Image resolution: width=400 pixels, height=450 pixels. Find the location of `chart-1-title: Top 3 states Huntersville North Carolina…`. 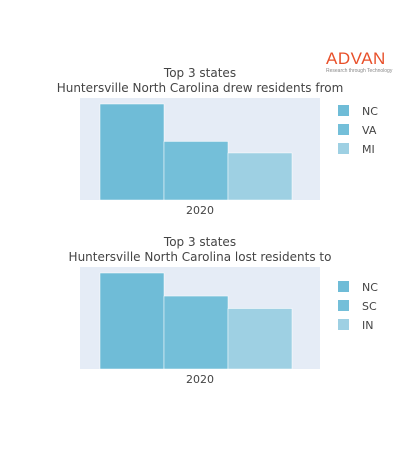

chart-1-title: Top 3 states Huntersville North Carolina… is located at coordinates (200, 81).